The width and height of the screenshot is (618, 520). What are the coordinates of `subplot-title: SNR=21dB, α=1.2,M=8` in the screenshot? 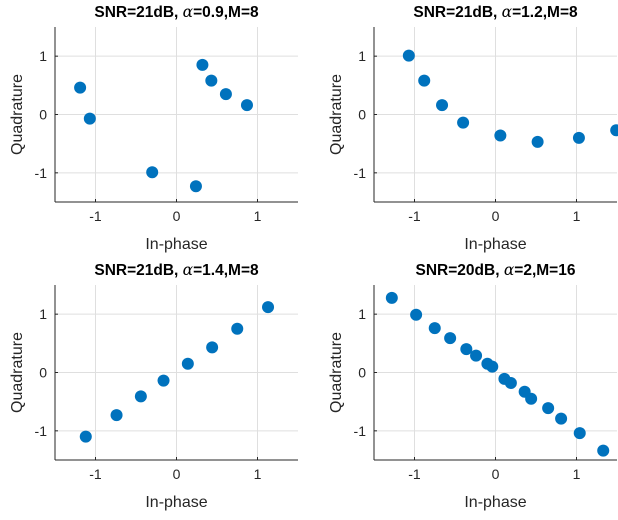 It's located at (495, 12).